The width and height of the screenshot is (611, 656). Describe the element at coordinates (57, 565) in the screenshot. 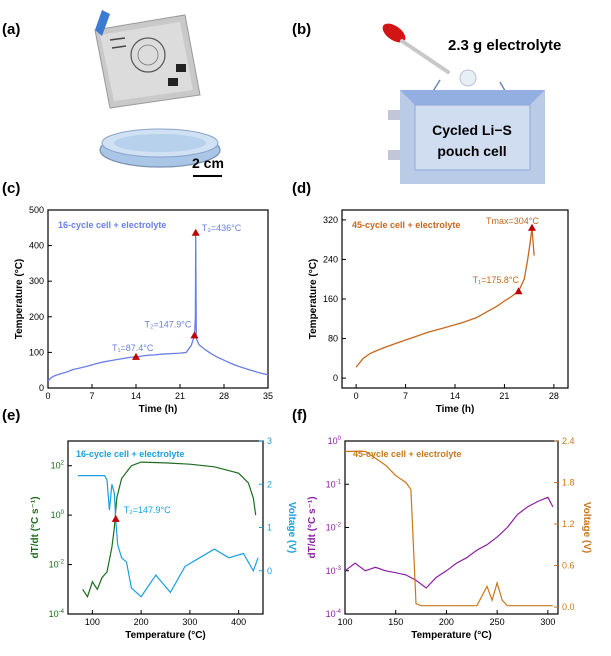

I see `y-tick-label-e: 10-2` at that location.